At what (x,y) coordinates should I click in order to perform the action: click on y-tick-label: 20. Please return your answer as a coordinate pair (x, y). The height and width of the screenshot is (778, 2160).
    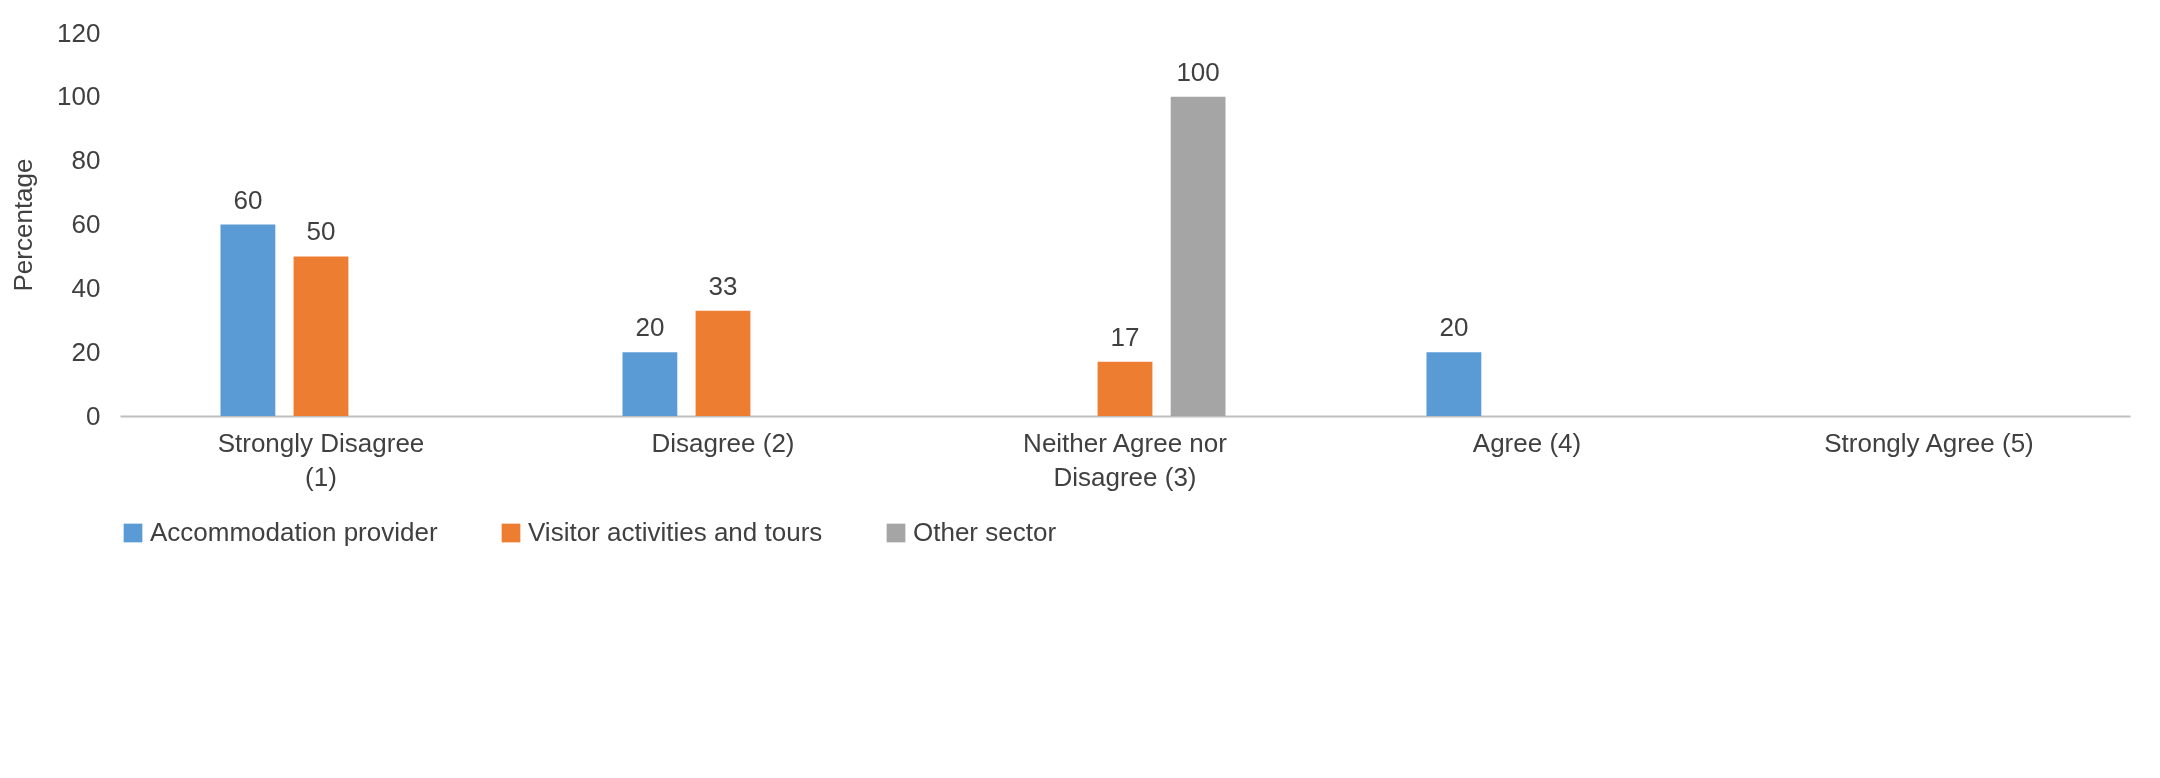
    Looking at the image, I should click on (86, 351).